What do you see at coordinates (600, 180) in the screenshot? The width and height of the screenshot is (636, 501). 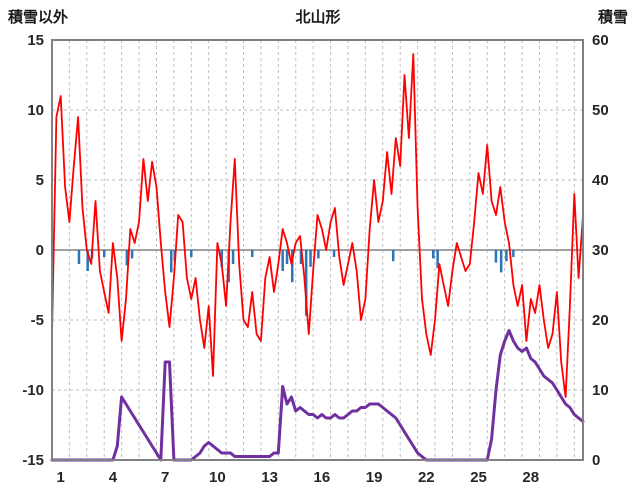 I see `right-tick-label: 40` at bounding box center [600, 180].